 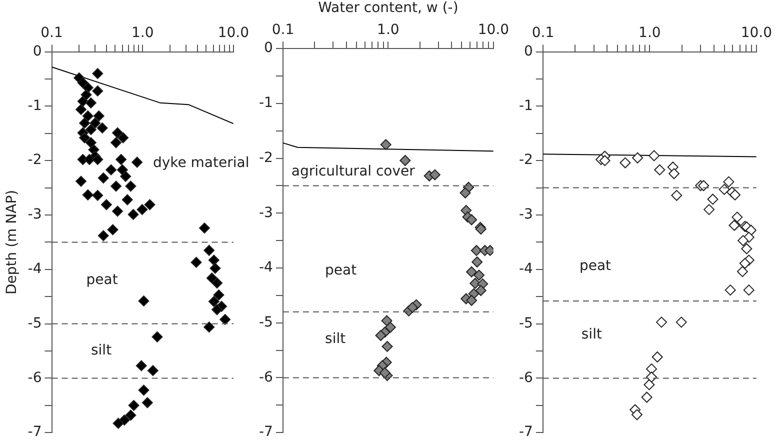 What do you see at coordinates (353, 172) in the screenshot?
I see `annotation: agricultural cover` at bounding box center [353, 172].